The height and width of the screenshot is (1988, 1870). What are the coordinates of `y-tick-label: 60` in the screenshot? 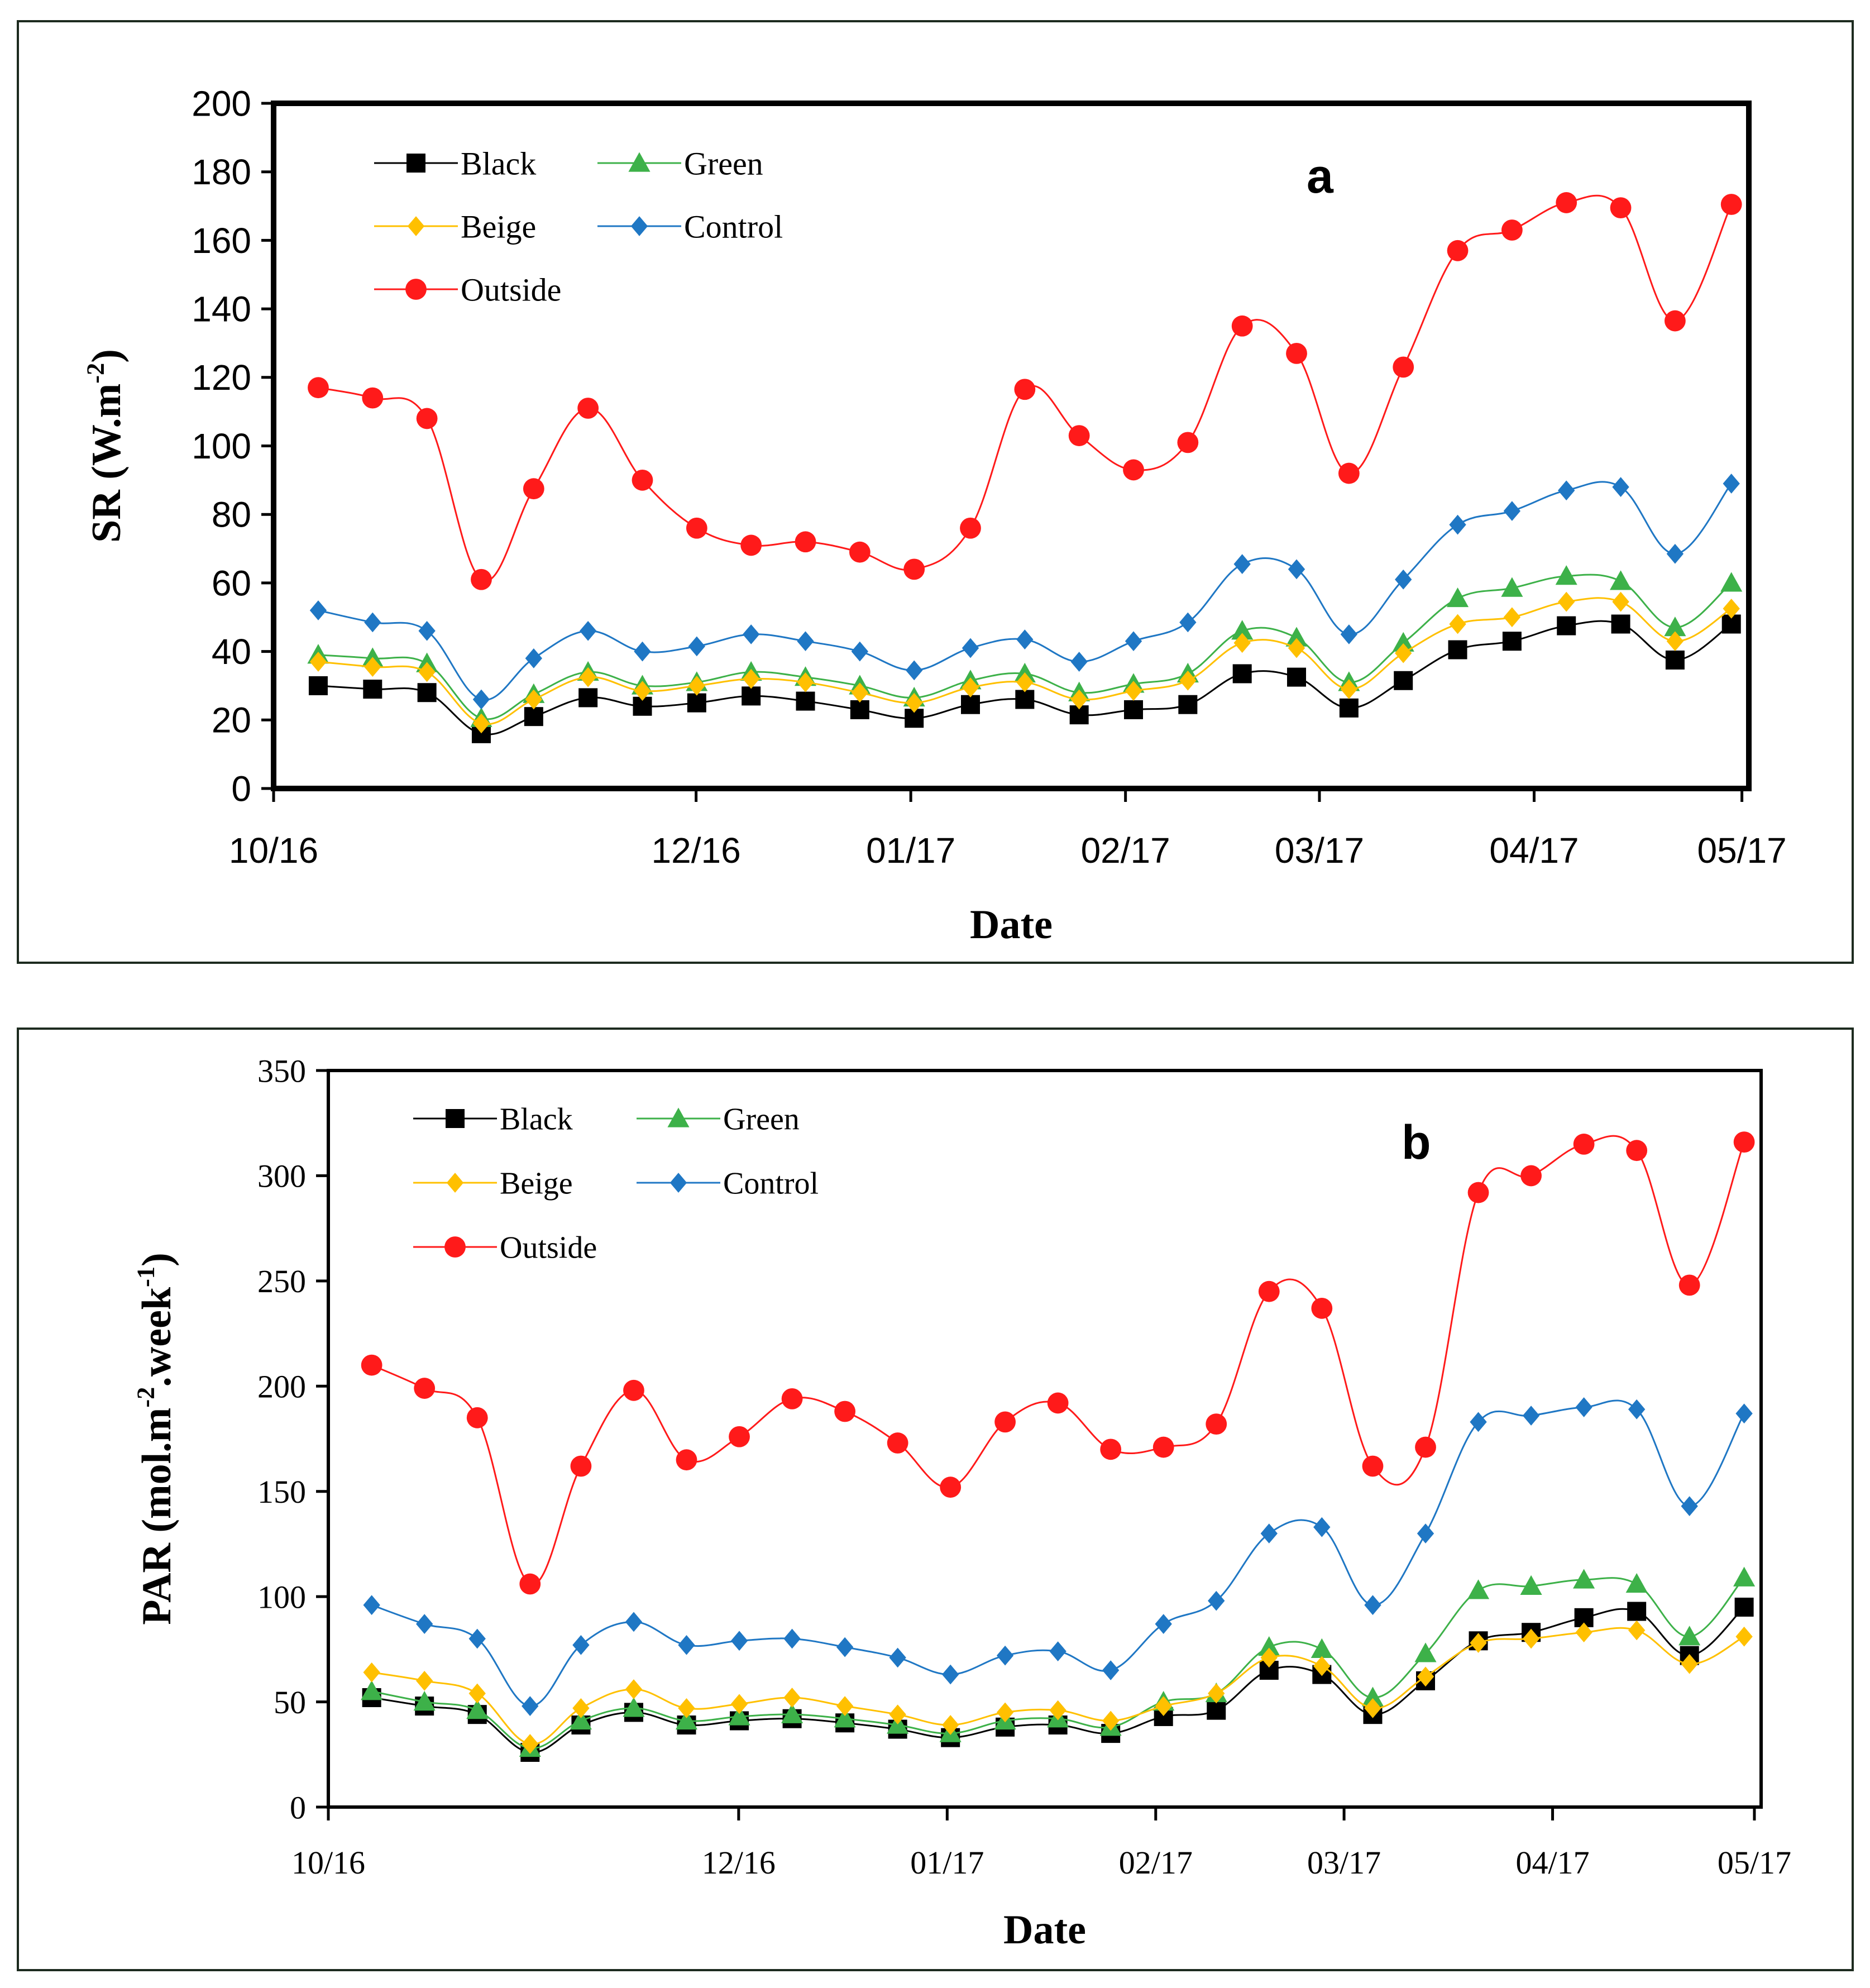 It's located at (232, 583).